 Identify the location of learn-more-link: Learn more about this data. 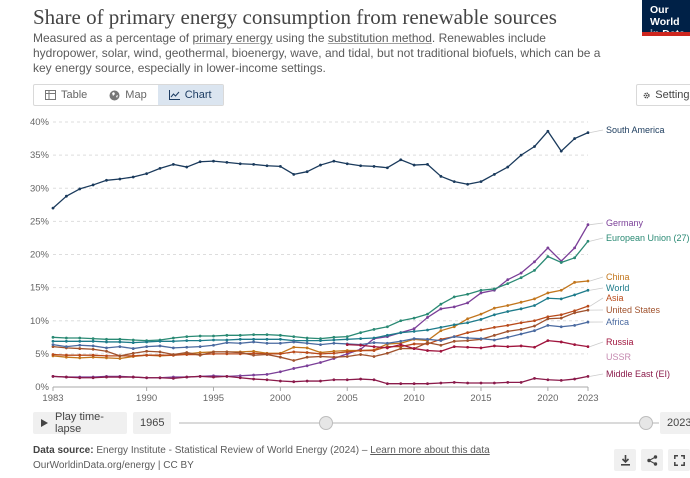
(430, 450).